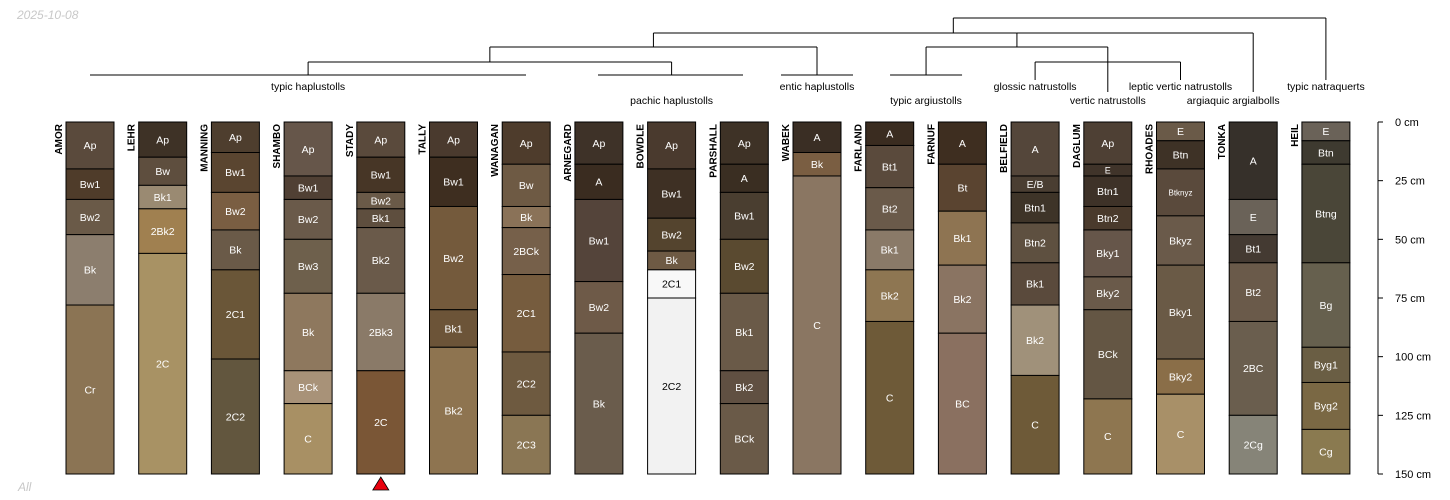 This screenshot has height=500, width=1450. Describe the element at coordinates (1326, 452) in the screenshot. I see `horizon-label: Cg` at that location.